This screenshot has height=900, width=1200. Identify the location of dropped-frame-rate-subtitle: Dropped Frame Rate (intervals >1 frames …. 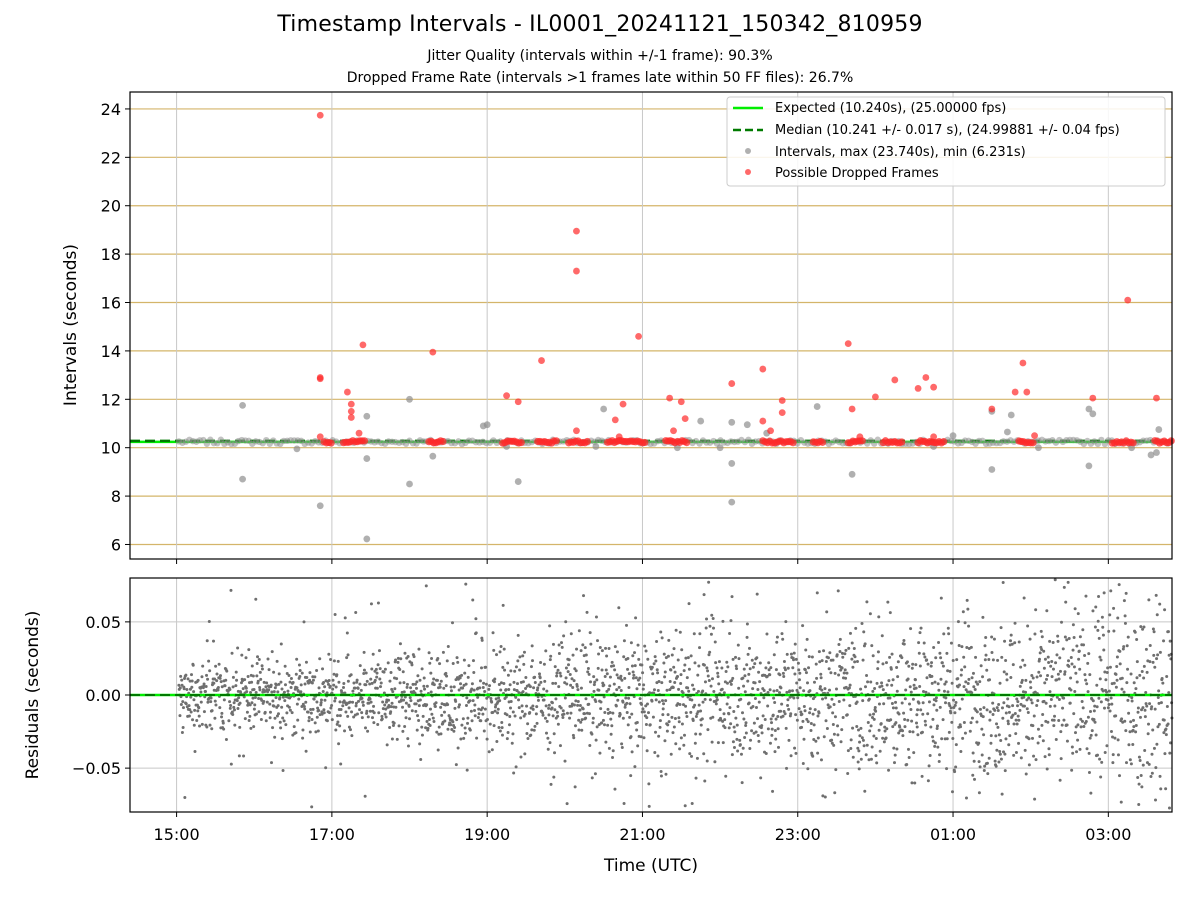
(600, 78).